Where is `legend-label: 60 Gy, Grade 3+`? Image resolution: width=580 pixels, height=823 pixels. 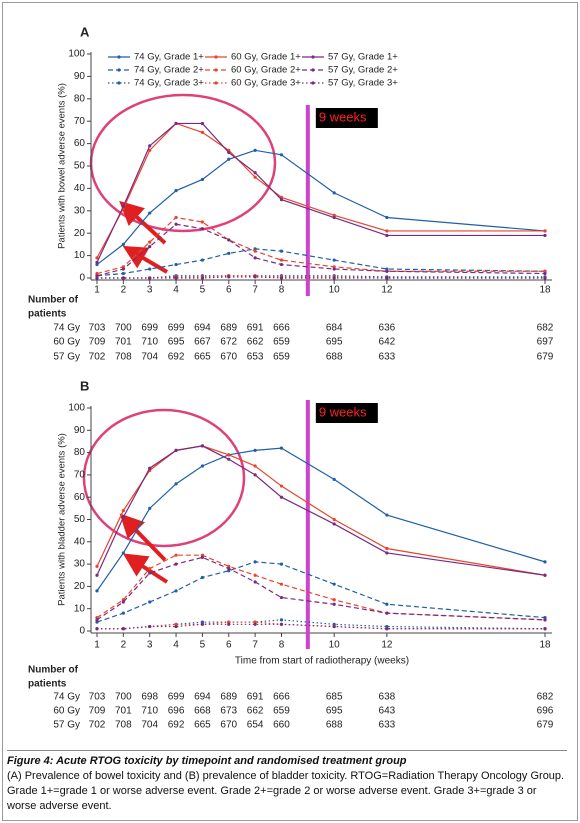
legend-label: 60 Gy, Grade 3+ is located at coordinates (266, 83).